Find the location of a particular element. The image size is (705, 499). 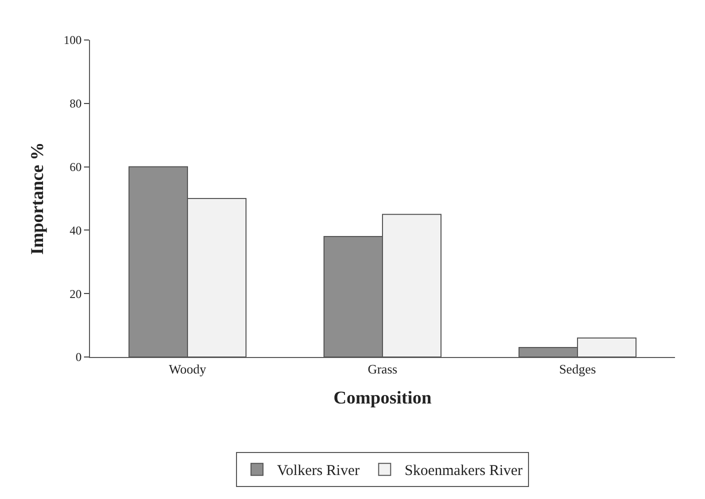

legend-label: Skoenmakers River is located at coordinates (463, 471).